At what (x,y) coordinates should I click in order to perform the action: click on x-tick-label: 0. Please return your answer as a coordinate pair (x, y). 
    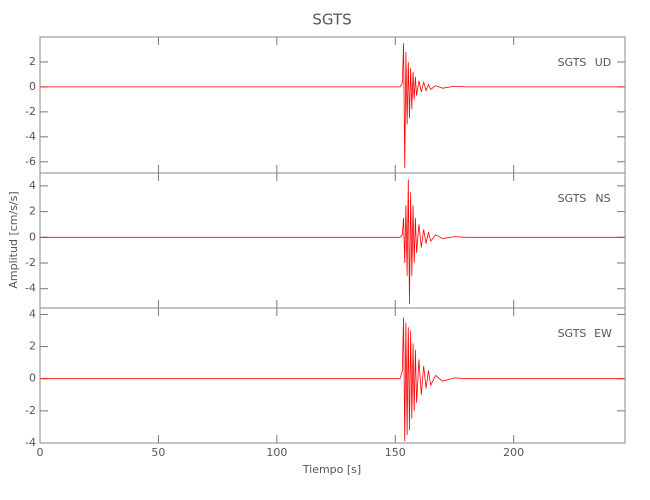
    Looking at the image, I should click on (40, 452).